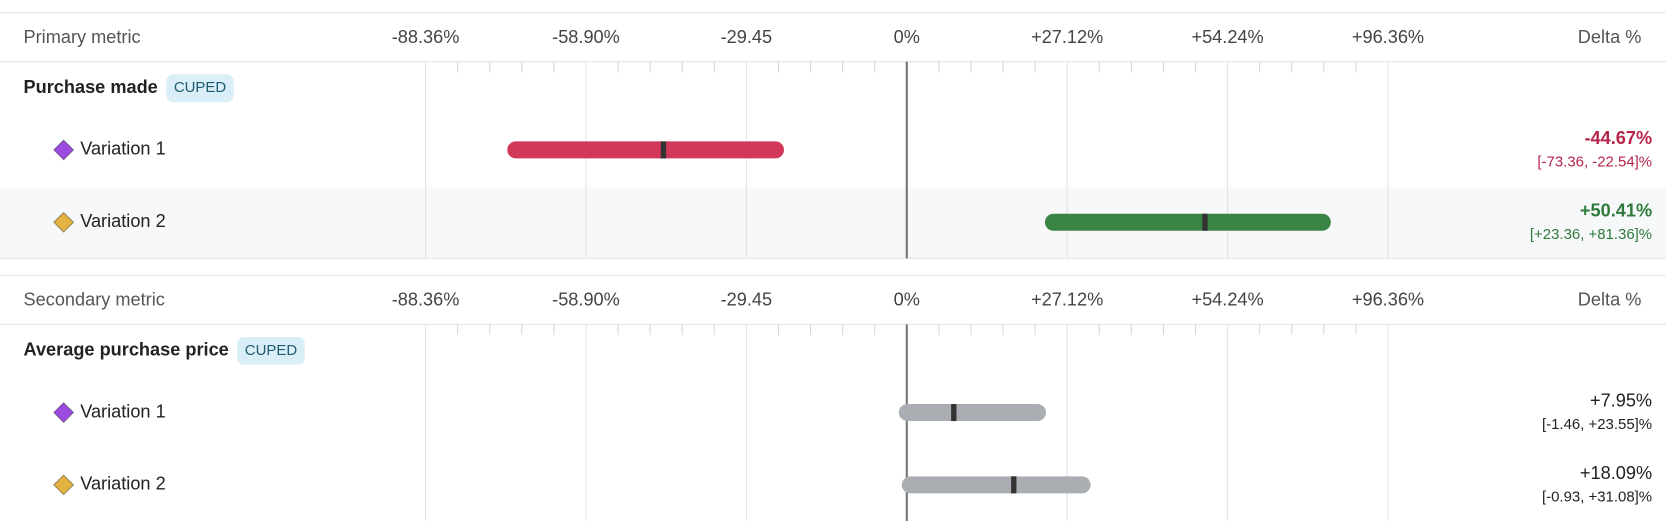 Image resolution: width=1666 pixels, height=521 pixels. I want to click on delta-ci: [-1.46, +23.55]%, so click(1597, 424).